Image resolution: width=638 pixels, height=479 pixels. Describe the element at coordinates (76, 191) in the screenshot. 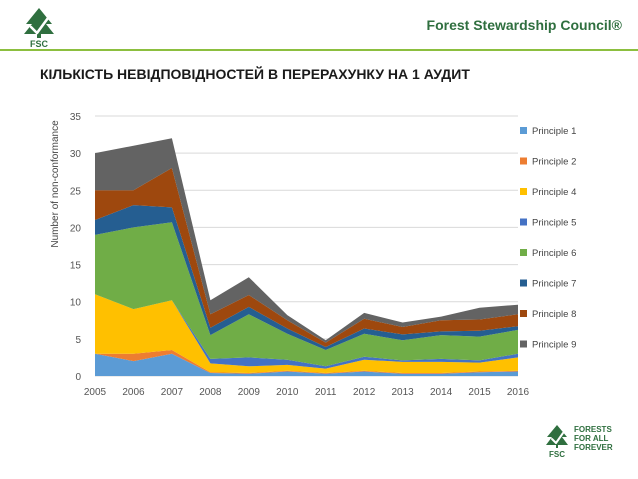

I see `y-tick-label: 25` at that location.